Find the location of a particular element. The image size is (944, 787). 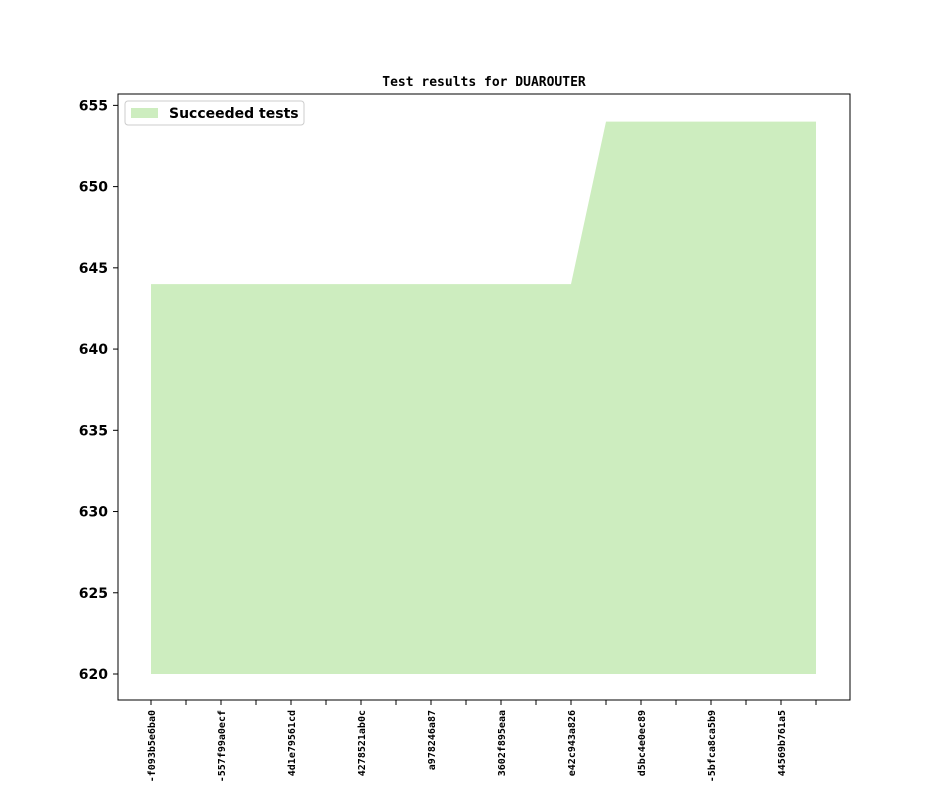

x-tick-label: 4278521ab0c is located at coordinates (362, 743).